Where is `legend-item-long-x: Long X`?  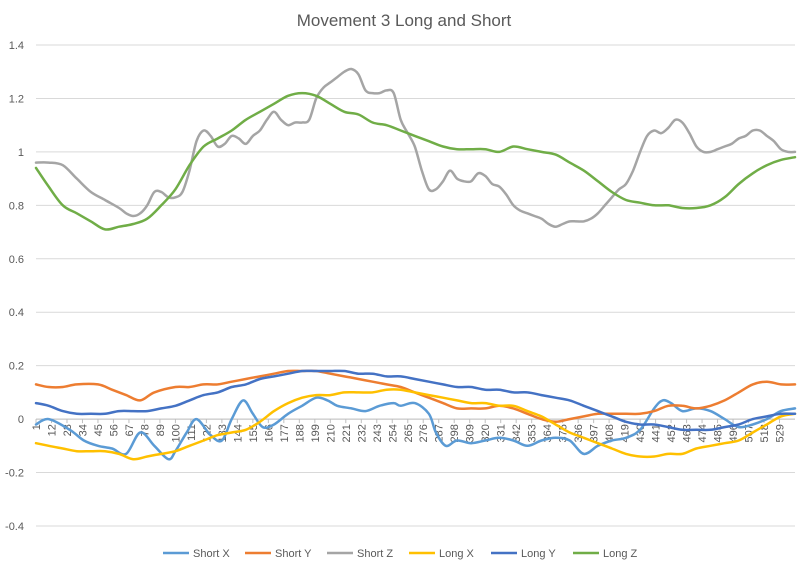 legend-item-long-x: Long X is located at coordinates (442, 554).